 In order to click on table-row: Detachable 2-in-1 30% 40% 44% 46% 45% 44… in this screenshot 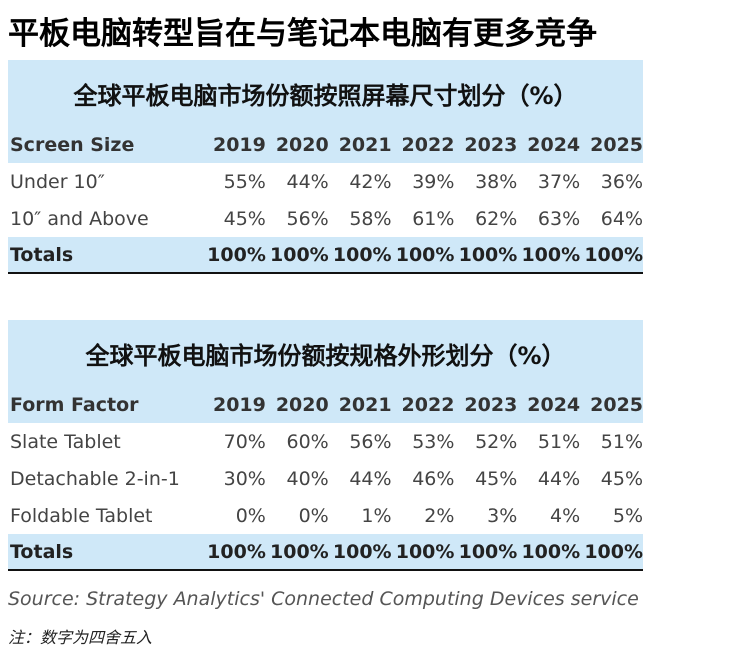, I will do `click(325, 478)`.